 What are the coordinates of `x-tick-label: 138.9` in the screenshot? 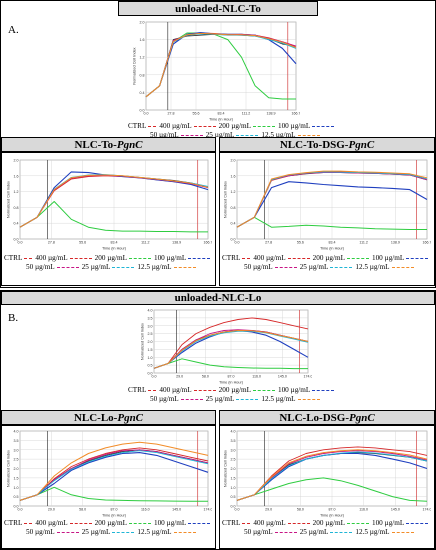 It's located at (271, 114).